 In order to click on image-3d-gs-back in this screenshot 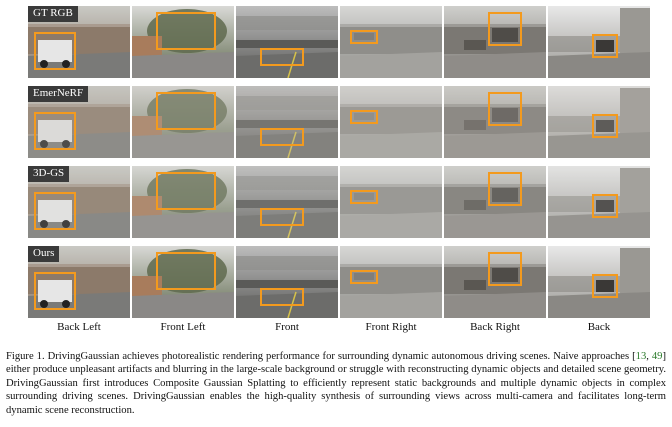, I will do `click(599, 202)`.